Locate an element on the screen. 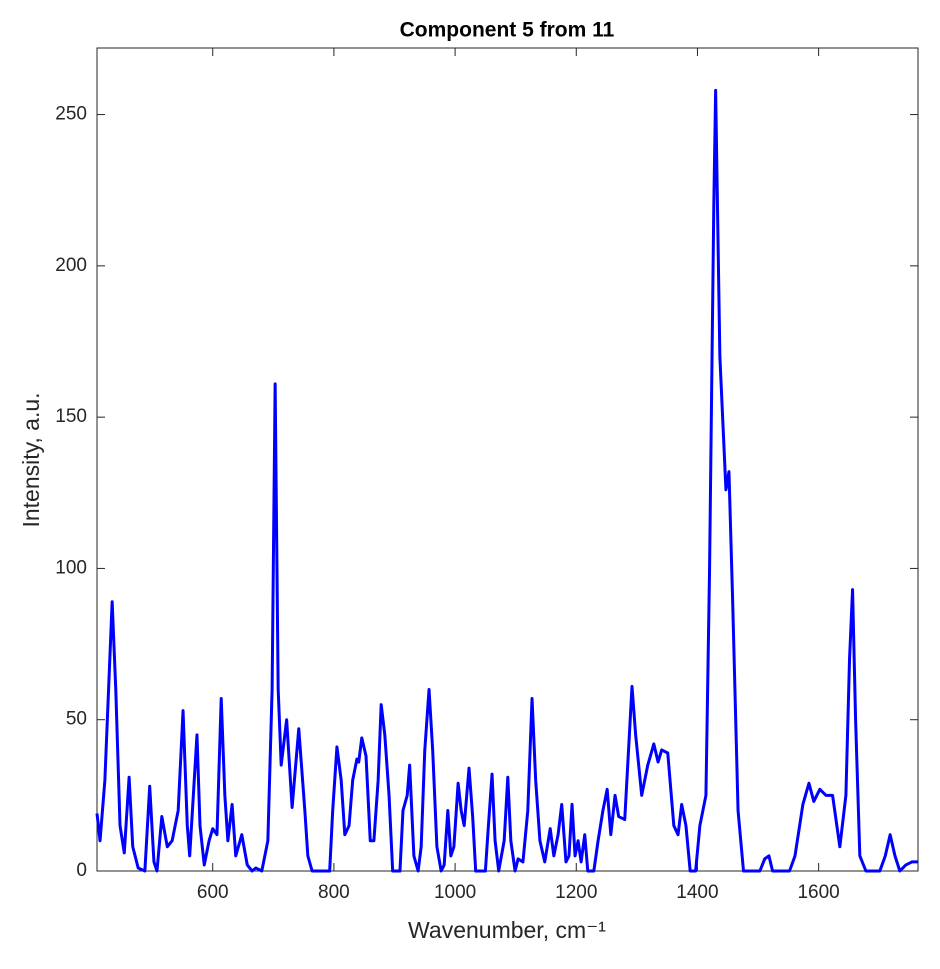 The image size is (940, 969). x-axis-label: Wavenumber, cm⁻¹ is located at coordinates (507, 930).